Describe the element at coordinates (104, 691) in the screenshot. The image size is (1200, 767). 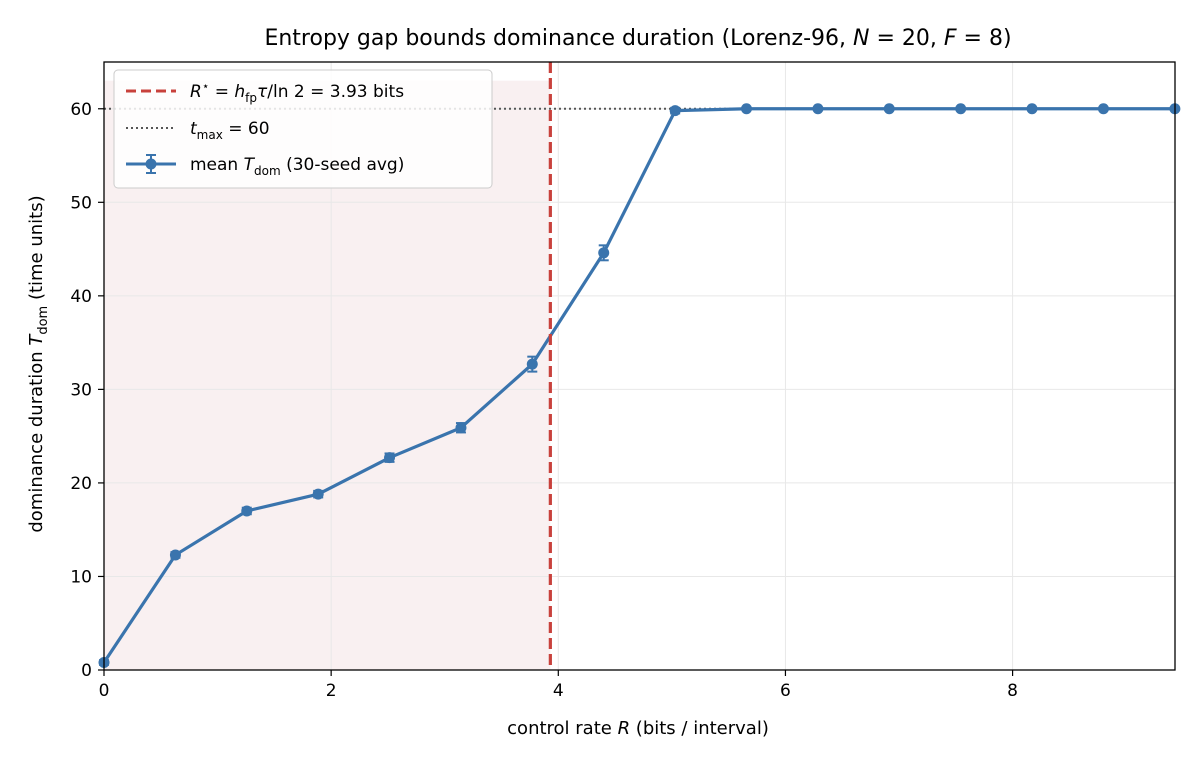
I see `x-tick-label: 0` at that location.